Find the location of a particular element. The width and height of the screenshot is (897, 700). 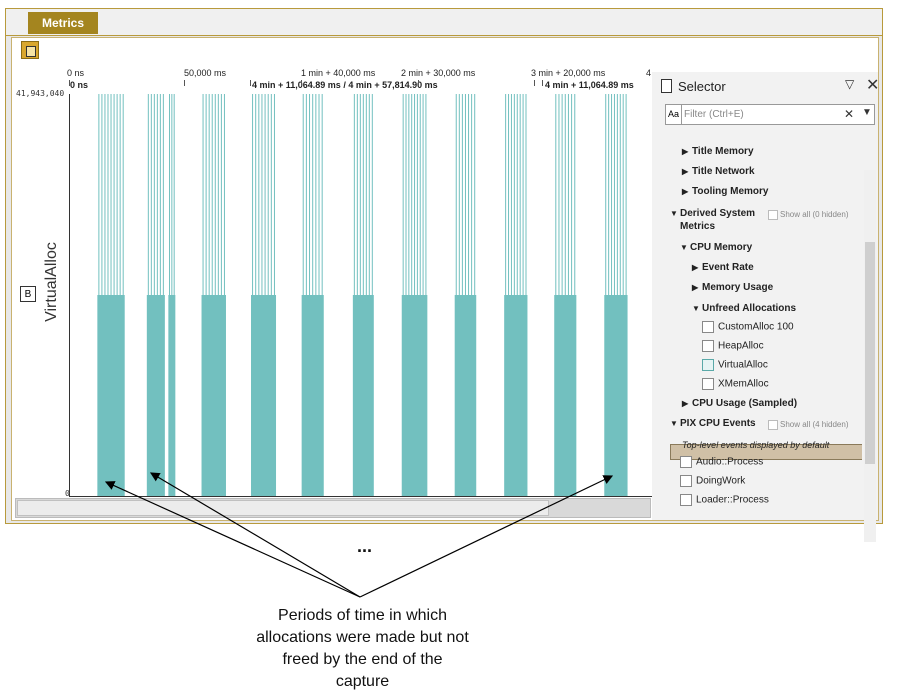

match-case-toggle: Aa is located at coordinates (674, 114).